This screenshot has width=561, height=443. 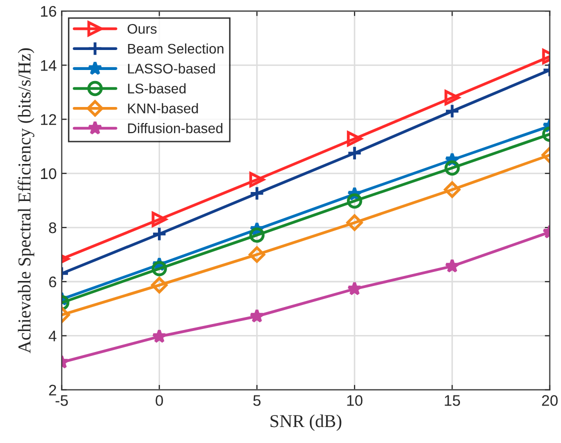 What do you see at coordinates (175, 128) in the screenshot?
I see `legend-label: Diffusion-based` at bounding box center [175, 128].